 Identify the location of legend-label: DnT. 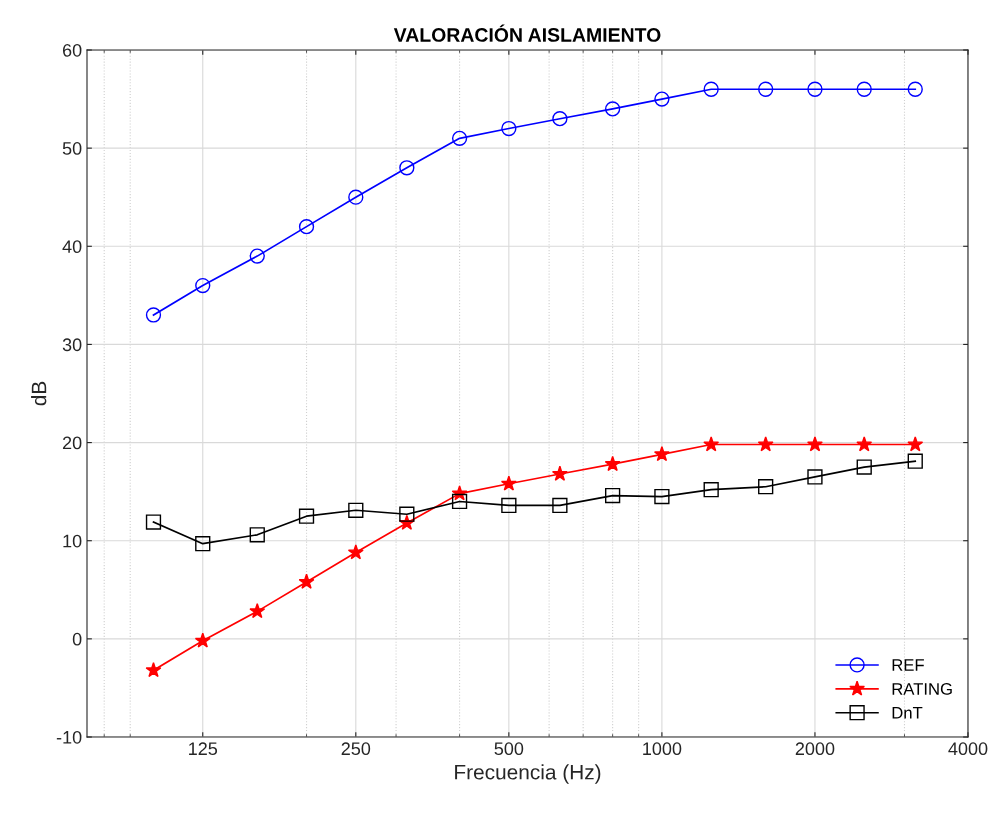
(907, 713).